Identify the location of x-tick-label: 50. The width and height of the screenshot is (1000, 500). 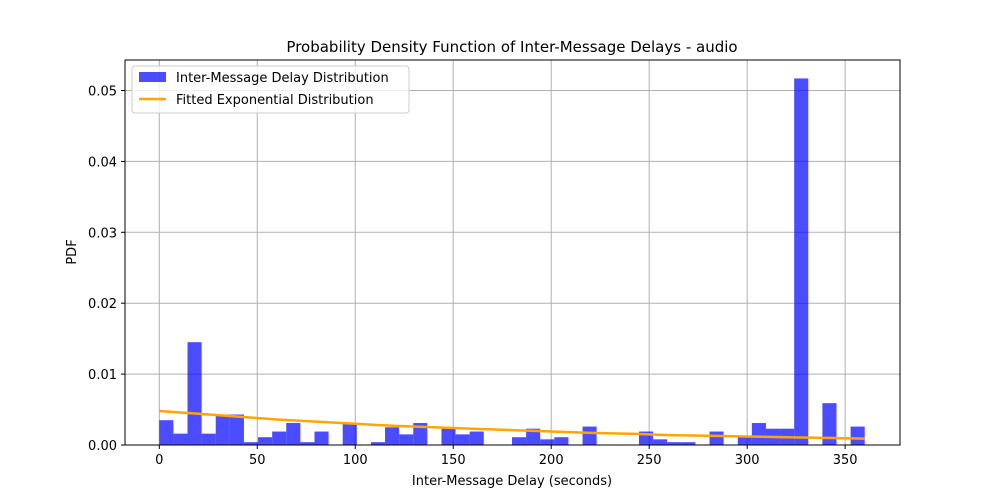
(257, 460).